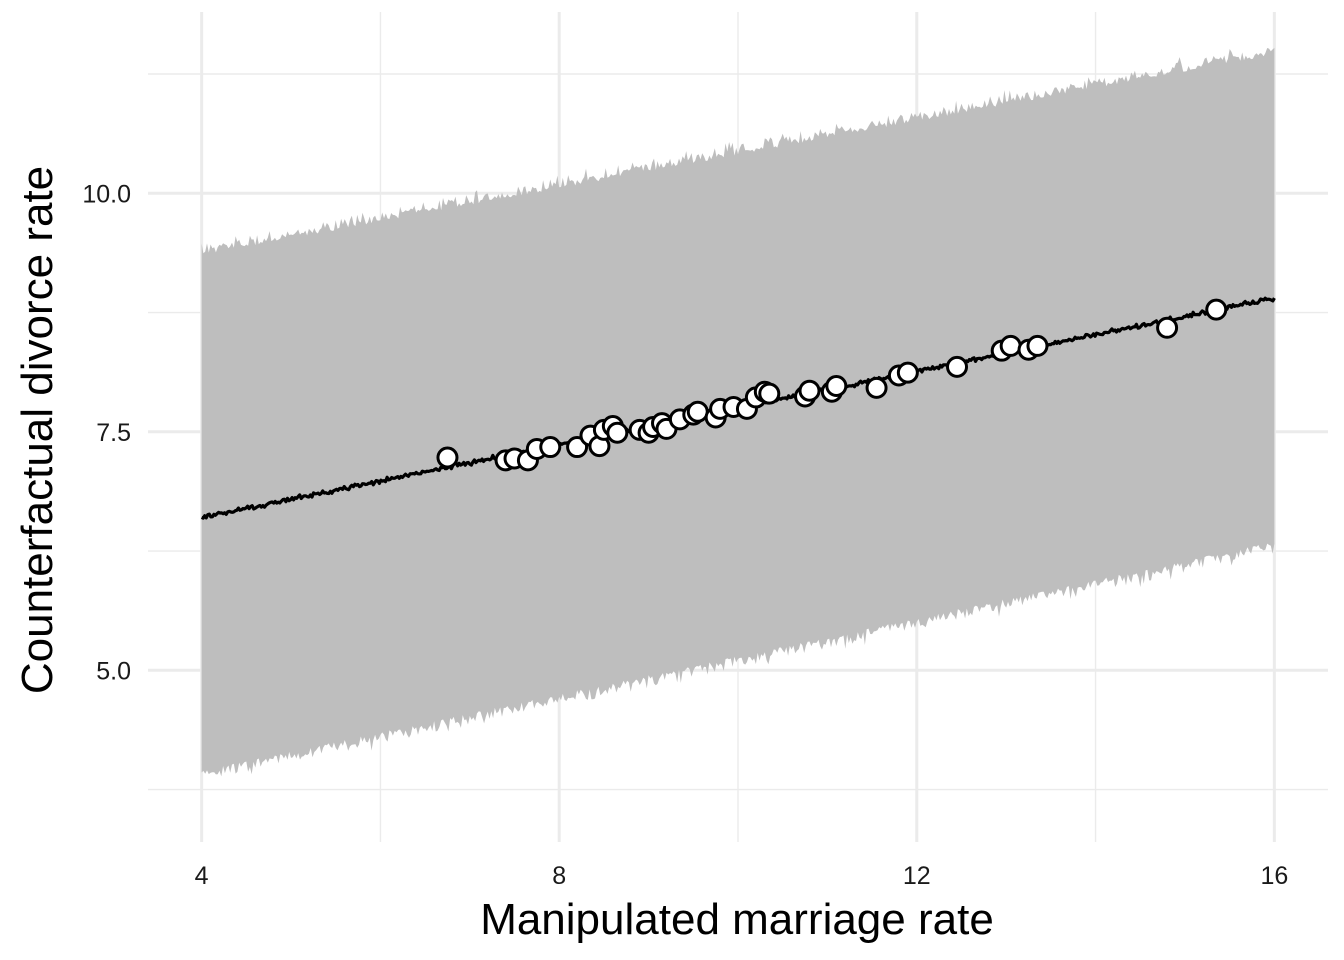 This screenshot has height=960, width=1344. What do you see at coordinates (37, 430) in the screenshot?
I see `y-axis-title: Counterfactual divorce rate` at bounding box center [37, 430].